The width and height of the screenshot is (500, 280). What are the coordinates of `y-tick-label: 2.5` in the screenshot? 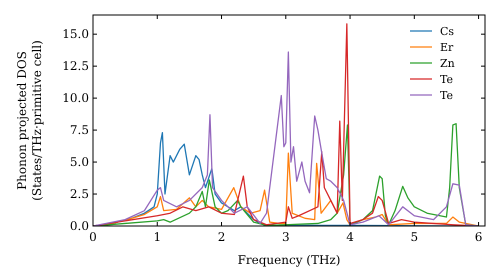 It's located at (79, 194).